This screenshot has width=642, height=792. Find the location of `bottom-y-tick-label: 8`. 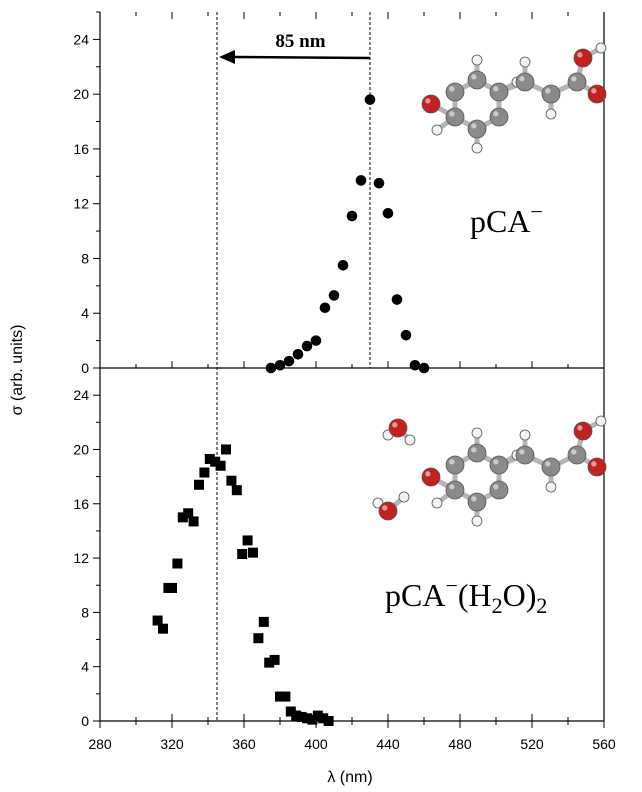

bottom-y-tick-label: 8 is located at coordinates (85, 612).